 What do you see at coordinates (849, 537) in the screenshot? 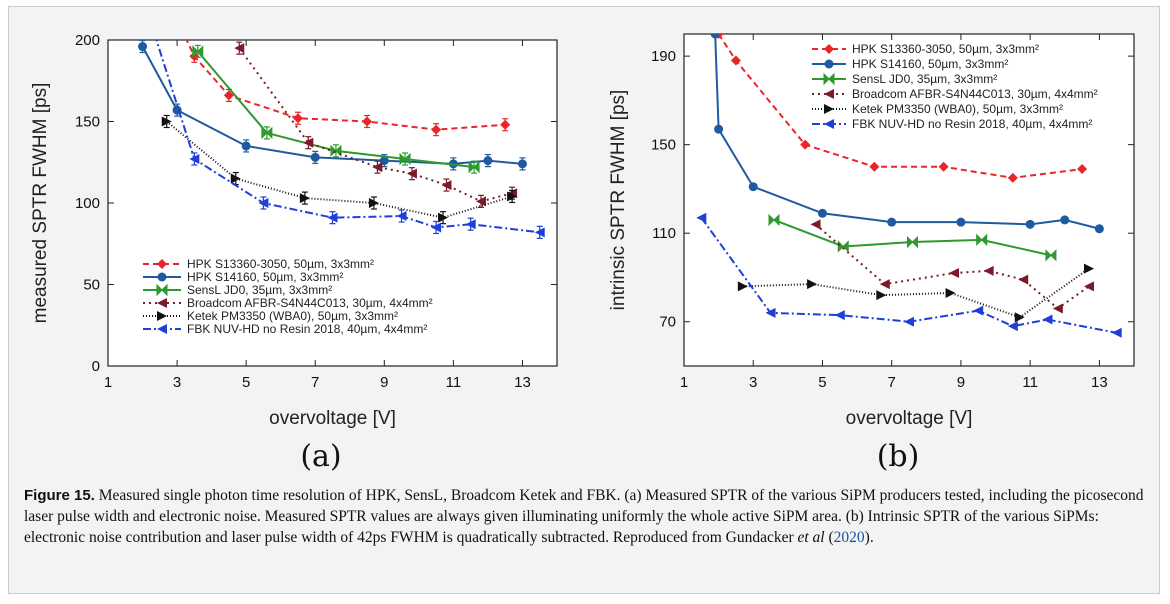
I see `caption-citation-year: 2020` at bounding box center [849, 537].